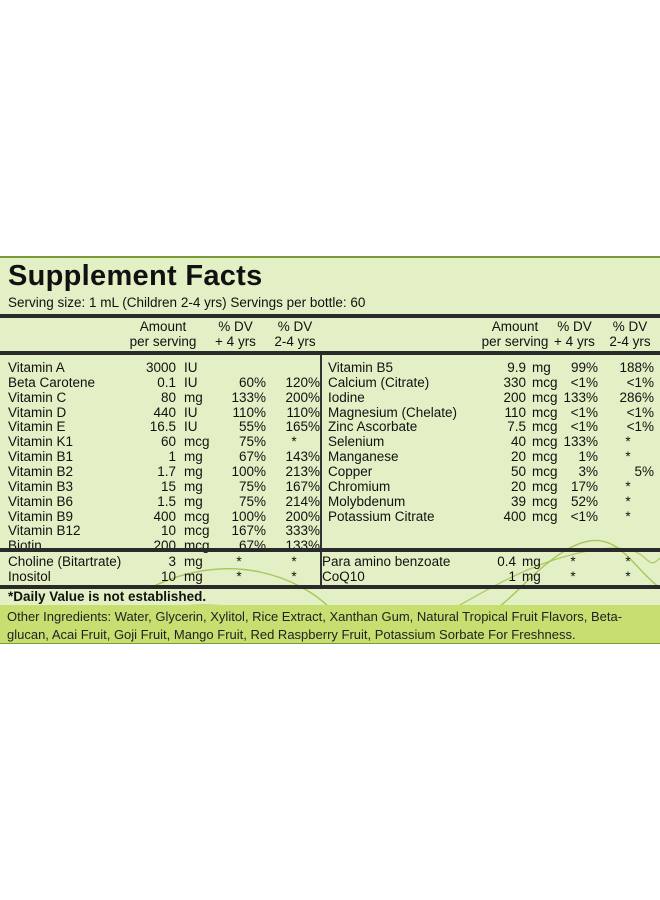 The image size is (660, 900). I want to click on nutrient-amount: 3, so click(172, 561).